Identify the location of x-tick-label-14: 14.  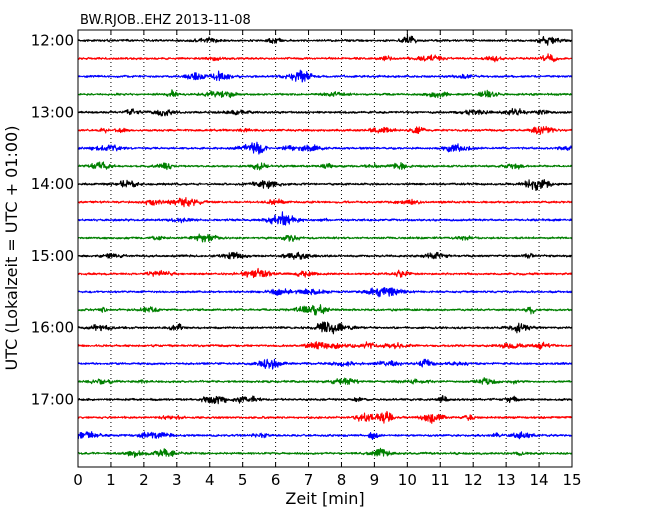
(539, 480).